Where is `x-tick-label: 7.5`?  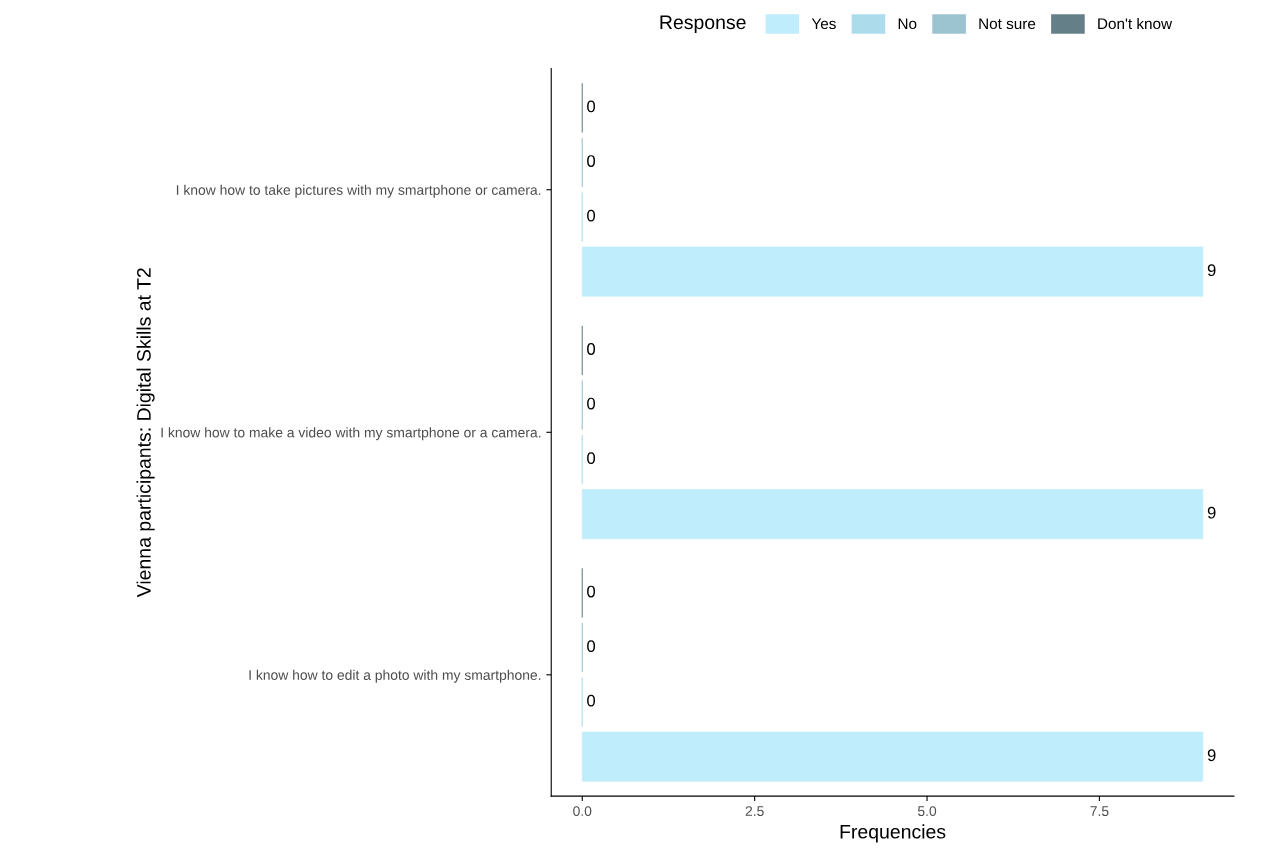
x-tick-label: 7.5 is located at coordinates (1099, 811).